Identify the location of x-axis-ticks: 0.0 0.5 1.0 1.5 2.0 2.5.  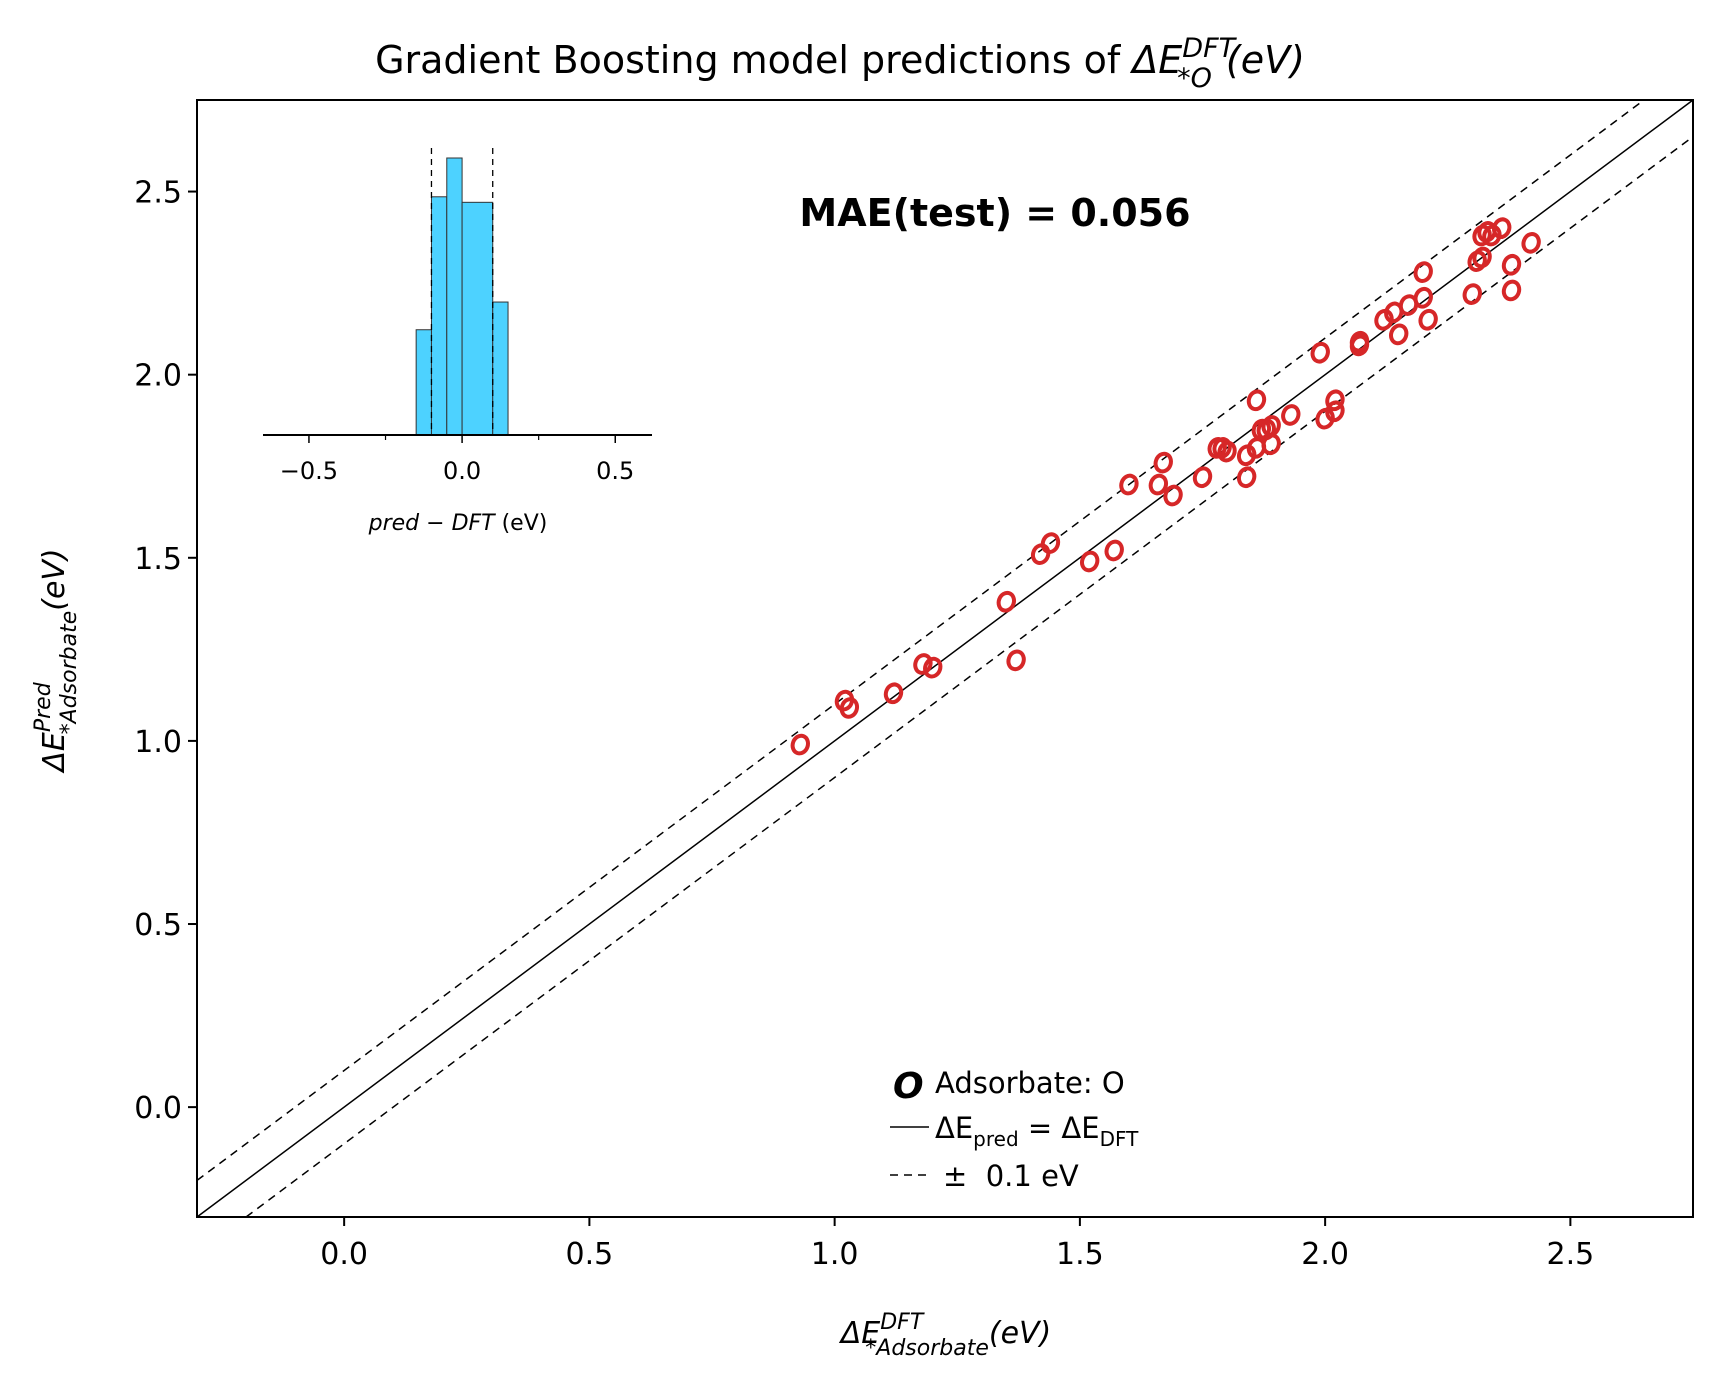
(957, 1244).